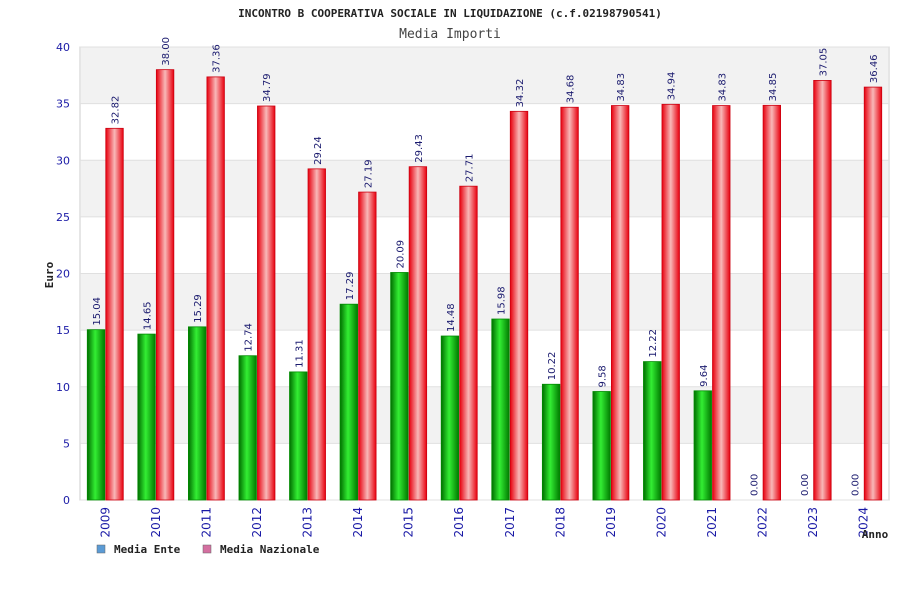 The width and height of the screenshot is (900, 600). What do you see at coordinates (450, 418) in the screenshot?
I see `bar-media-ente-2016` at bounding box center [450, 418].